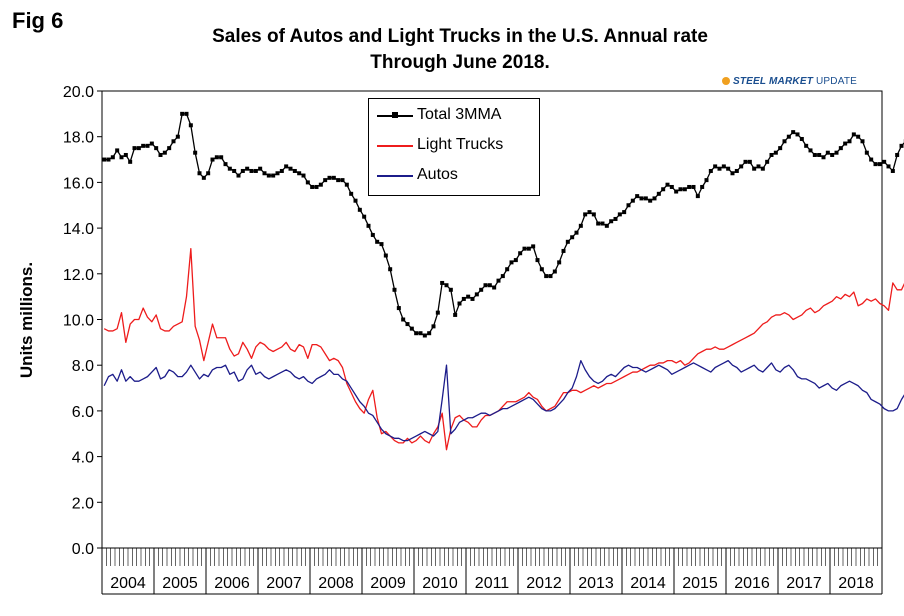 The width and height of the screenshot is (904, 616). What do you see at coordinates (78, 275) in the screenshot?
I see `y-tick-label: 12.0` at bounding box center [78, 275].